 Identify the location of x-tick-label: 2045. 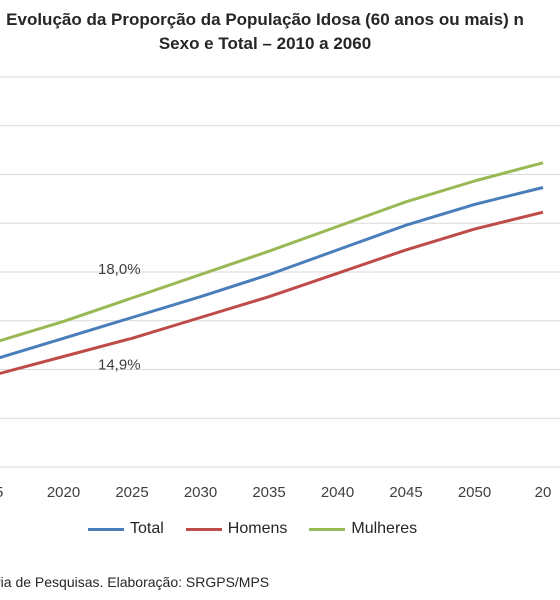
(405, 492).